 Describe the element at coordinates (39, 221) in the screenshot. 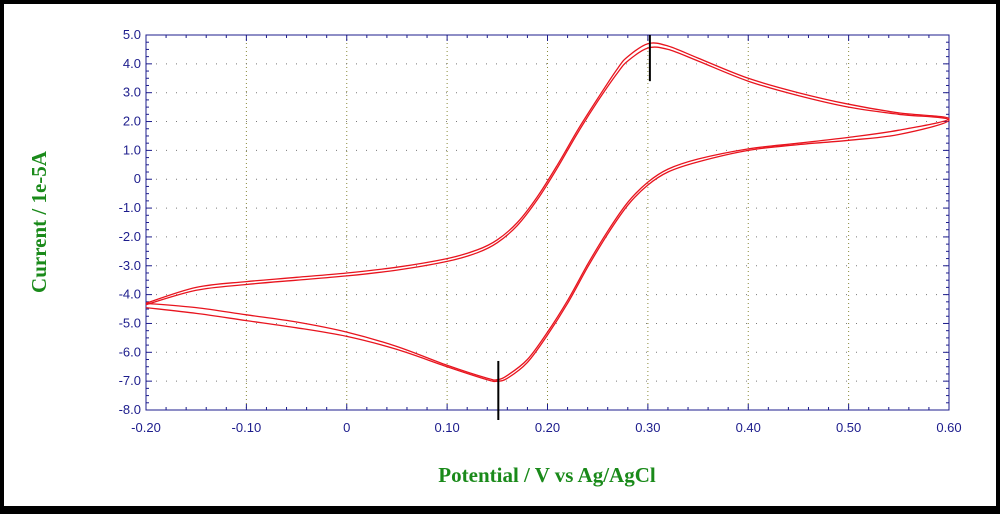

I see `y-axis-title: Current / 1e-5A` at that location.